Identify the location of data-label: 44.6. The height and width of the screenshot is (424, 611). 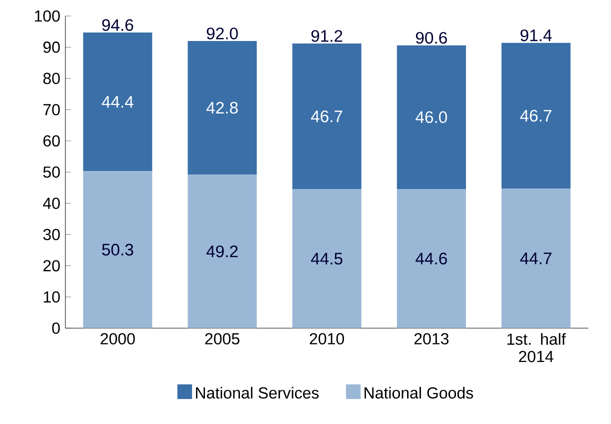
(431, 258).